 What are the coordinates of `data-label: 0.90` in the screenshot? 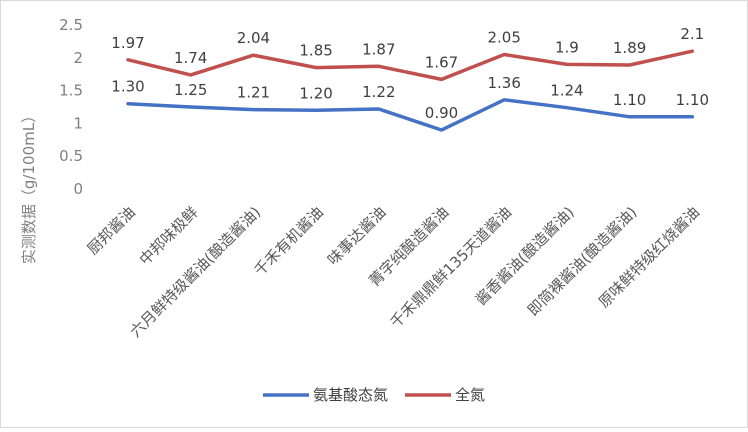 It's located at (441, 113).